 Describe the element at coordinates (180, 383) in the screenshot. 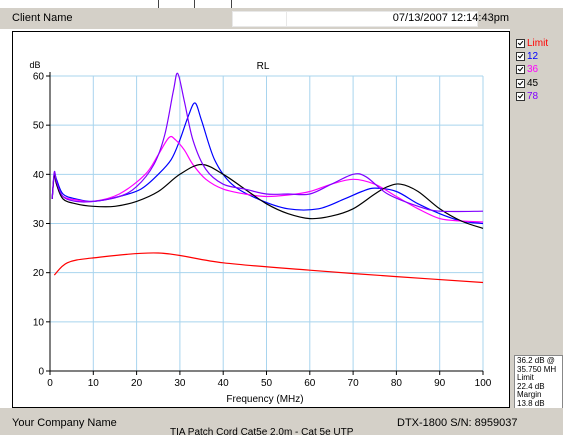

I see `x-tick-label: 30` at that location.